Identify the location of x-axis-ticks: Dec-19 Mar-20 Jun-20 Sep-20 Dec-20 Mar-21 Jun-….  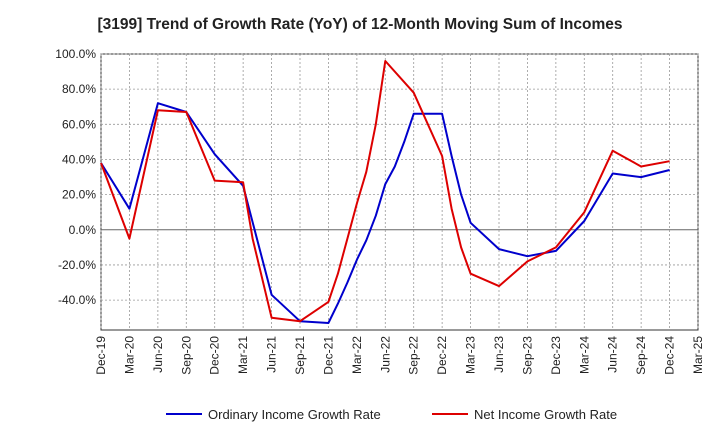
(399, 355).